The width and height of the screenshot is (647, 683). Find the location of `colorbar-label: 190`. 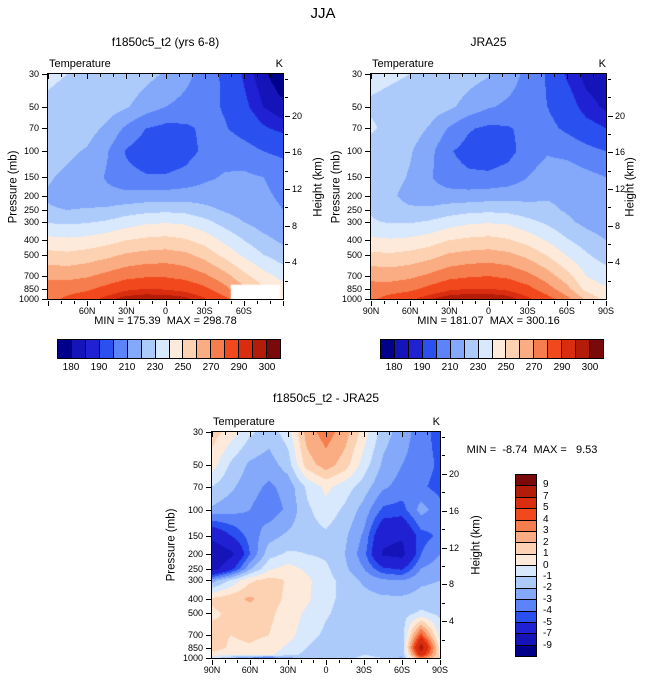

colorbar-label: 190 is located at coordinates (99, 367).